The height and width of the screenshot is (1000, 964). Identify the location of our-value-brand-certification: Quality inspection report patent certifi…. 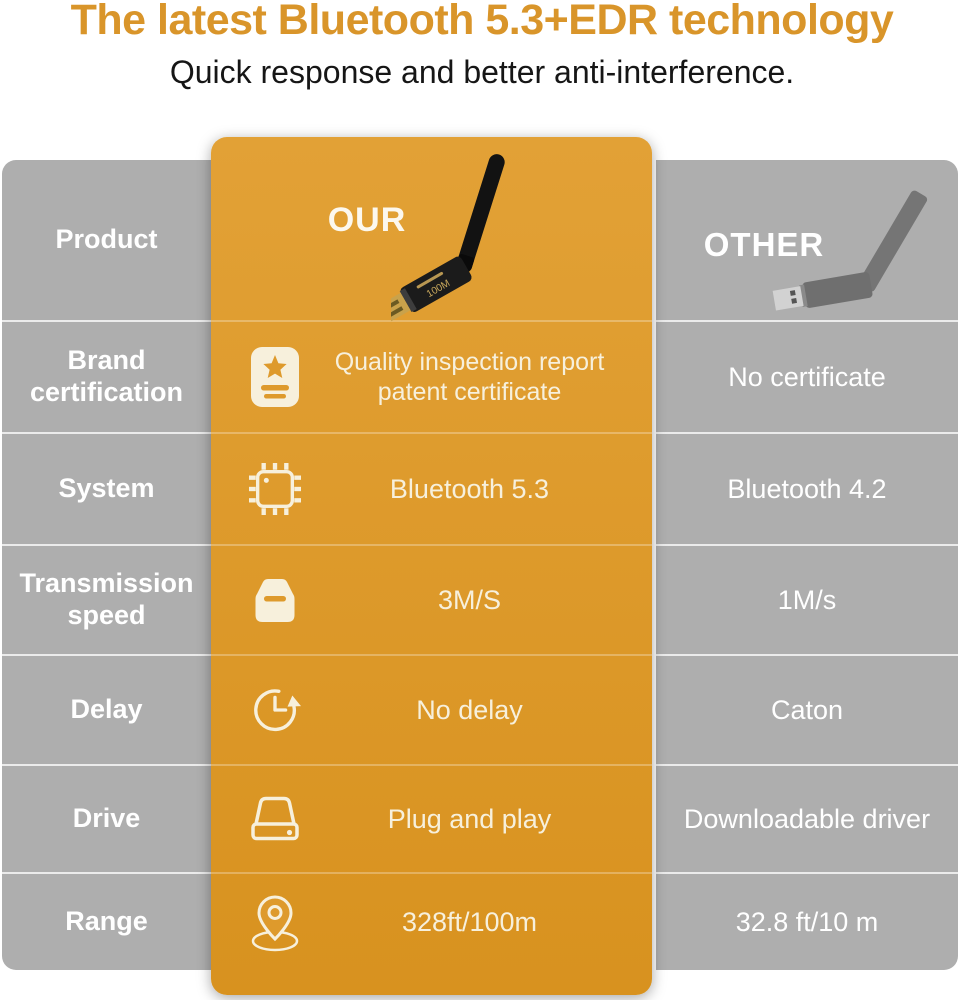
(469, 377).